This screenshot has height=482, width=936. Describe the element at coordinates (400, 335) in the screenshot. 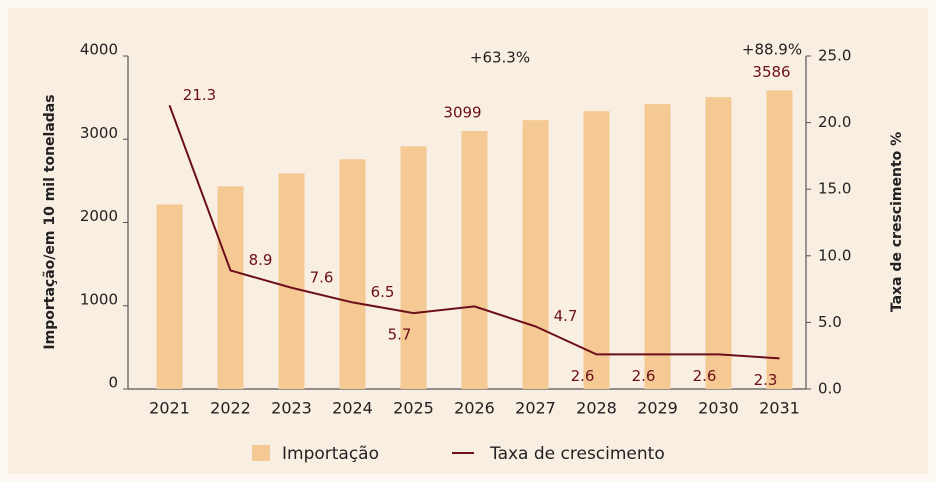

I see `line-label: 5.7` at that location.